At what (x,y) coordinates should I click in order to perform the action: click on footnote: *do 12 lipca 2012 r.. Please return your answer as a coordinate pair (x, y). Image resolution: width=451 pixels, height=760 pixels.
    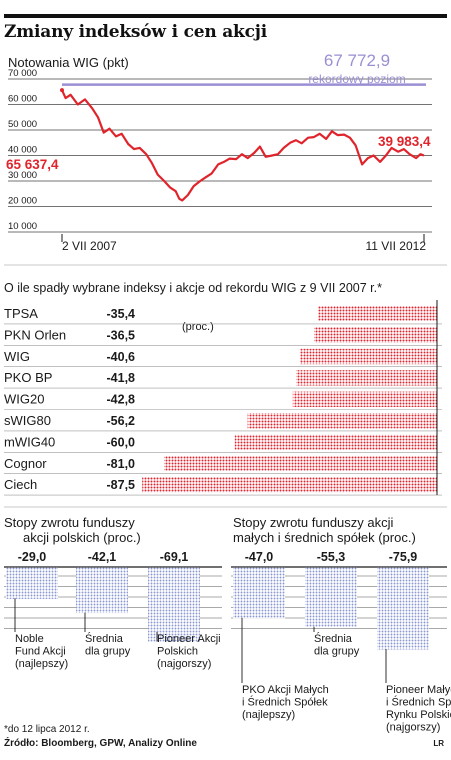
    Looking at the image, I should click on (47, 729).